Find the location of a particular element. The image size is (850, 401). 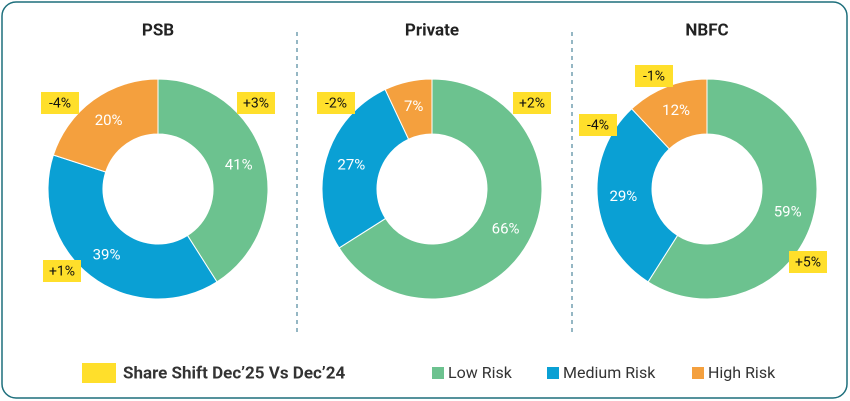

shift-label: -1% is located at coordinates (654, 77).